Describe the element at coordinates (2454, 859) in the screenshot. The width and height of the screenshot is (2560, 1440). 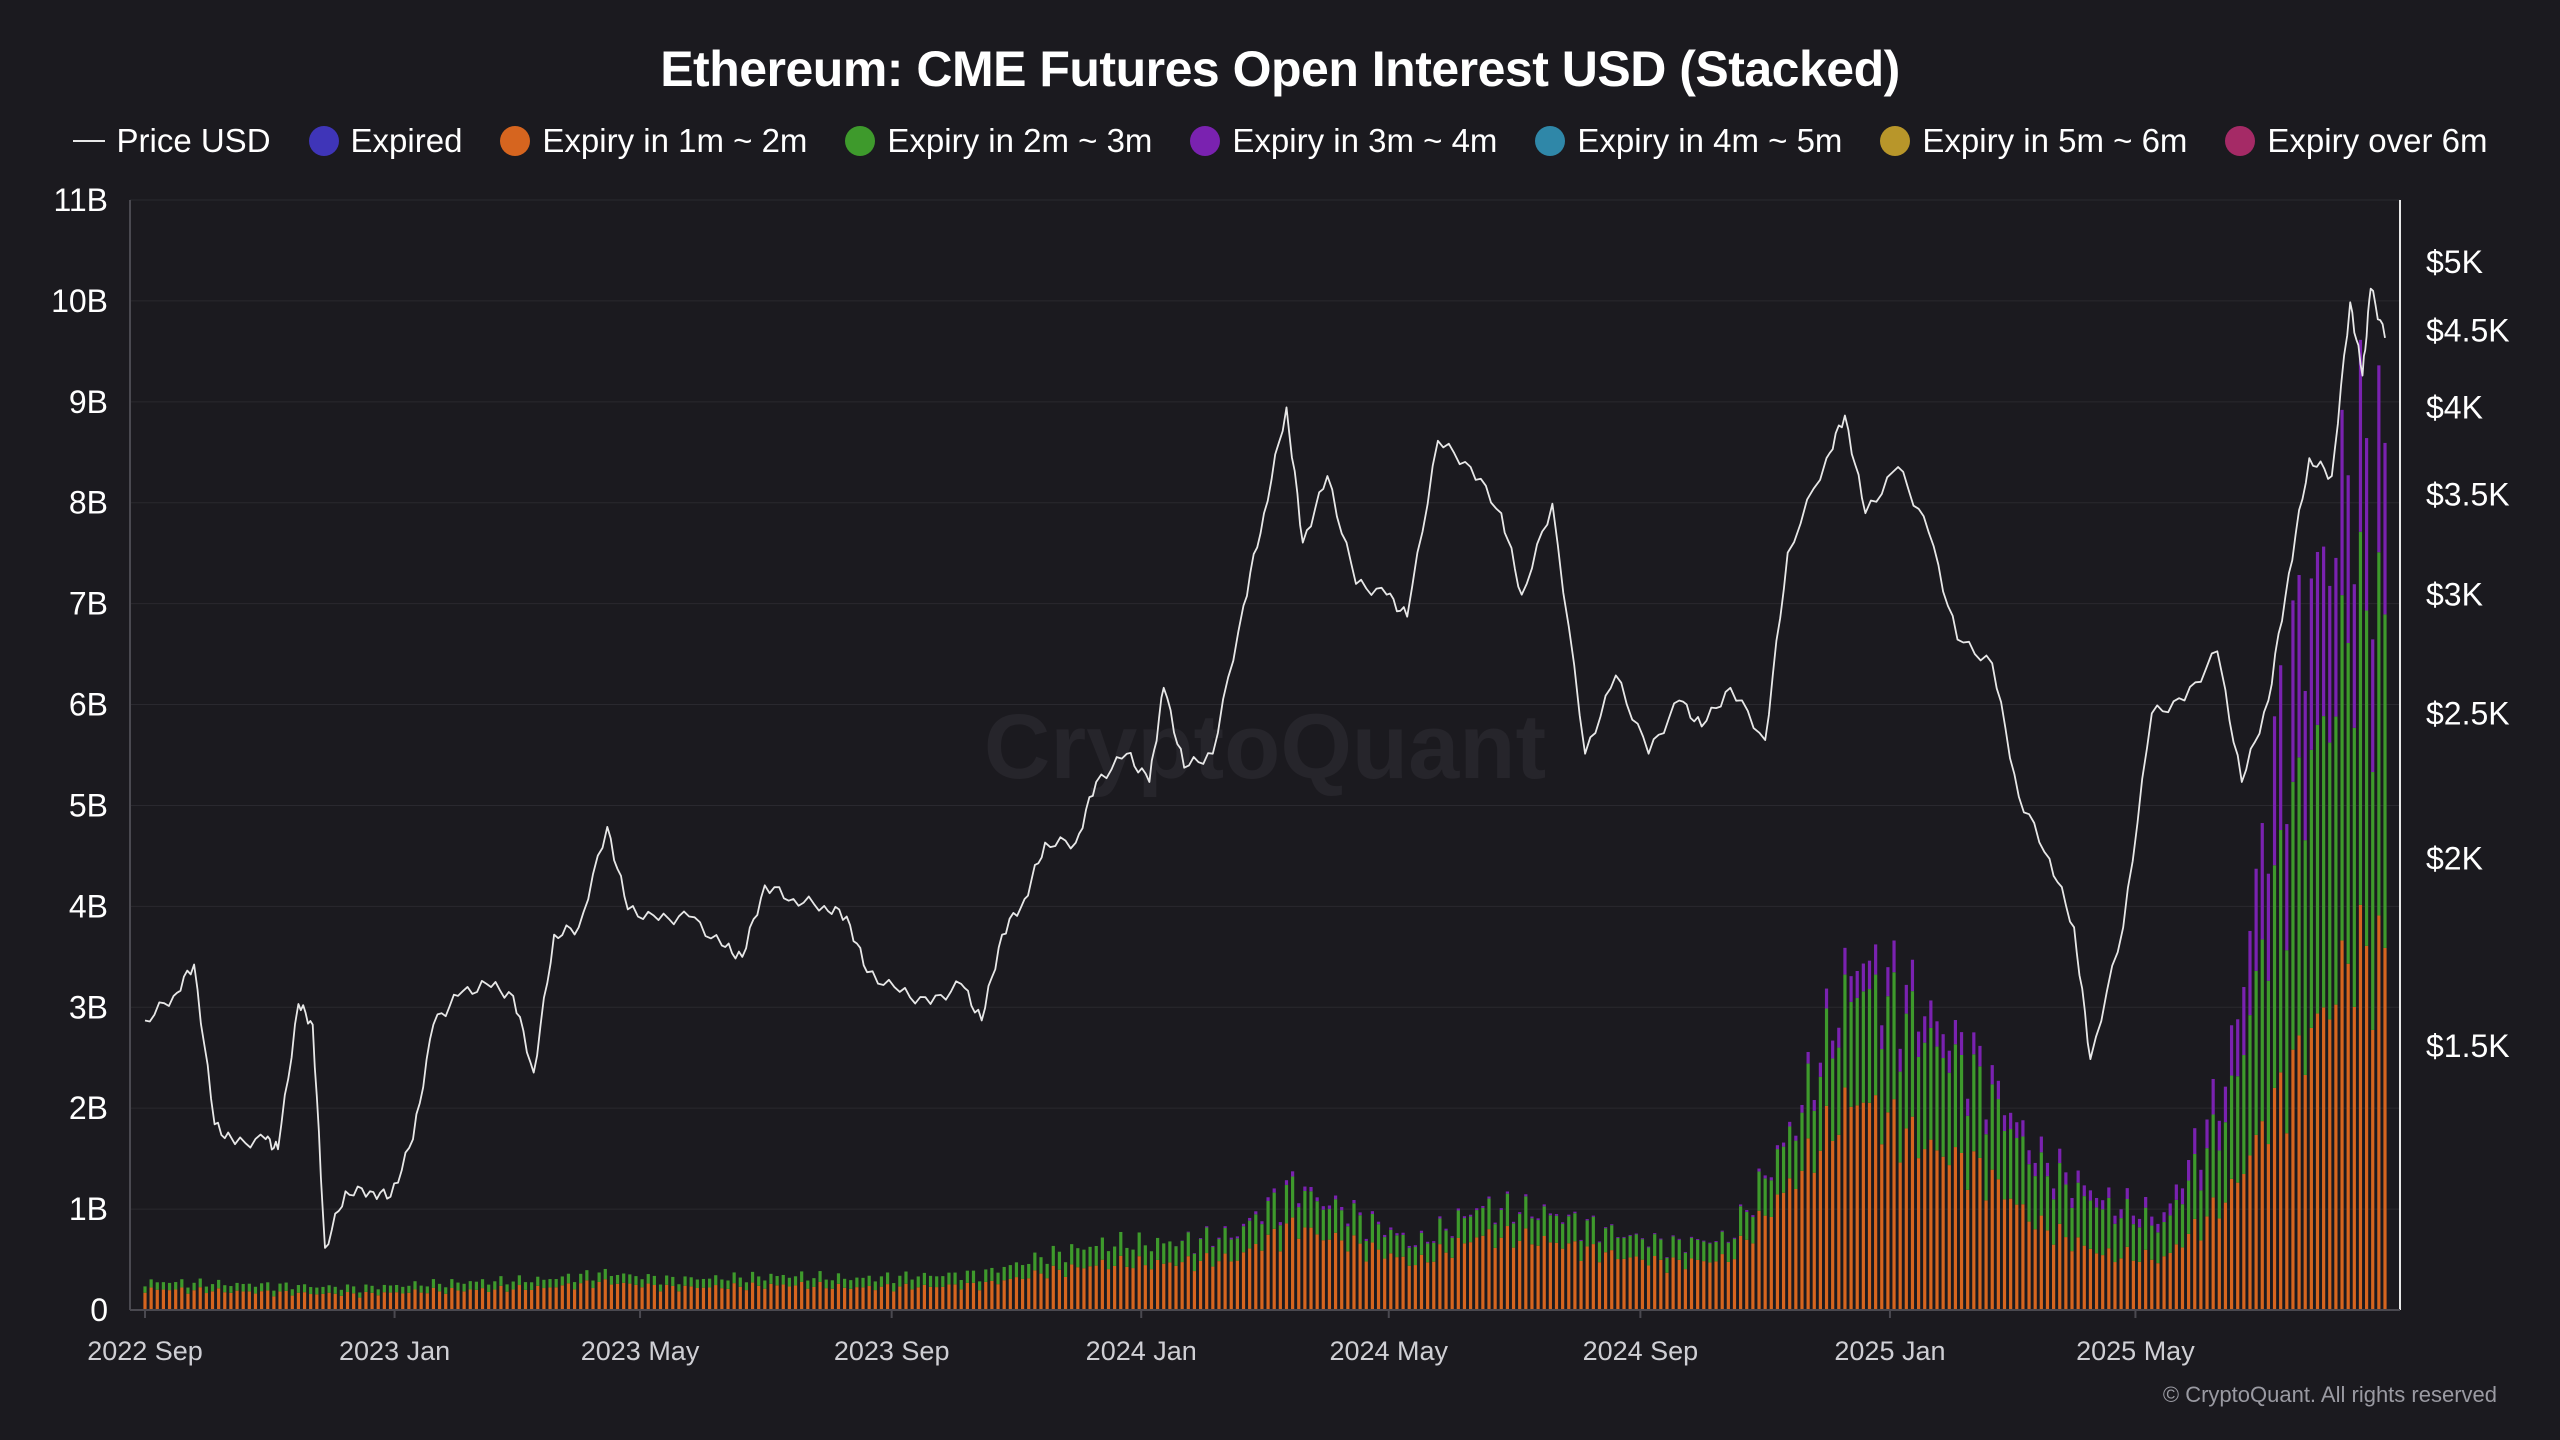
I see `y-right-tick-label: $2K` at that location.